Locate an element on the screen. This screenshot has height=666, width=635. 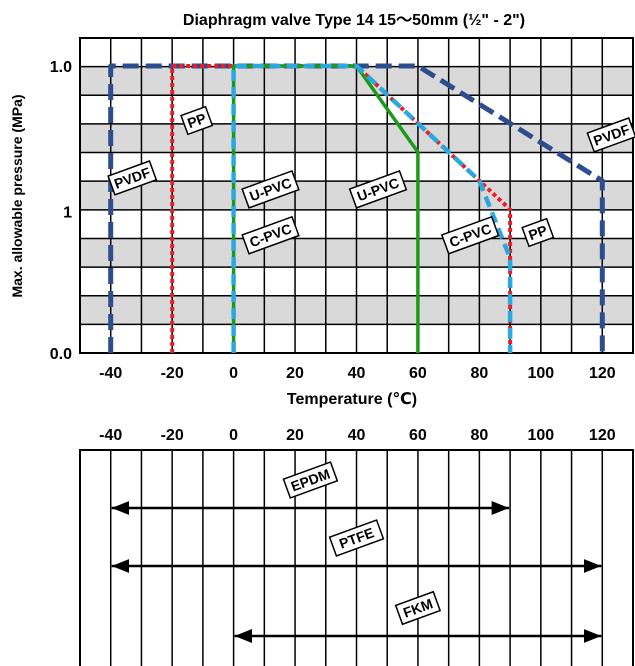
y-axis-title-group: Max. allowable pressure (MPa) is located at coordinates (17, 195).